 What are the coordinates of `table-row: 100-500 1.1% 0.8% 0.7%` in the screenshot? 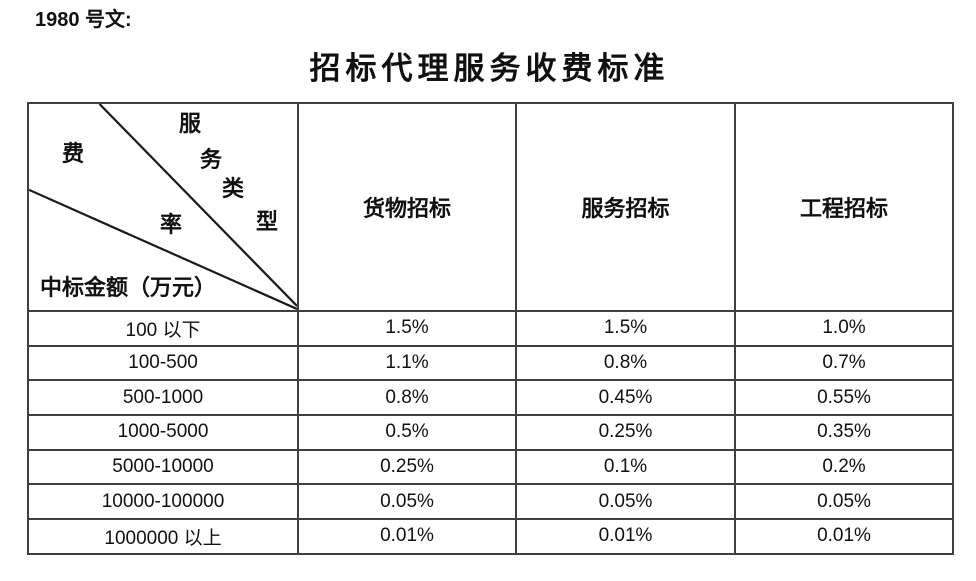 It's located at (490, 363).